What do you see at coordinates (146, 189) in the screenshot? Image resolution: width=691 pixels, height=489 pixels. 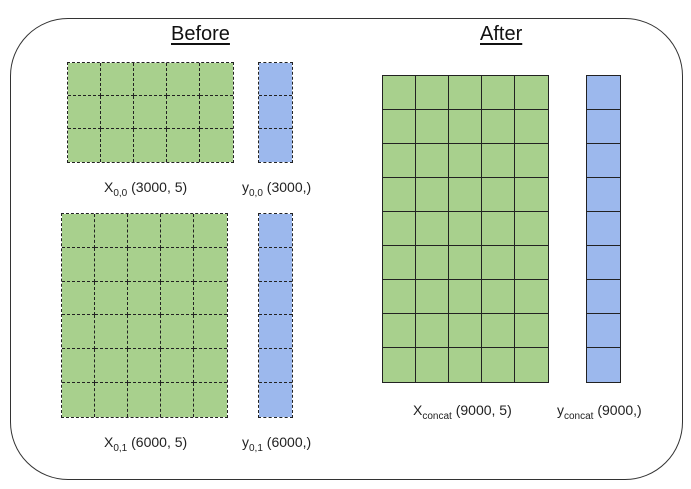 I see `label-x00: X0,0 (3000, 5)` at bounding box center [146, 189].